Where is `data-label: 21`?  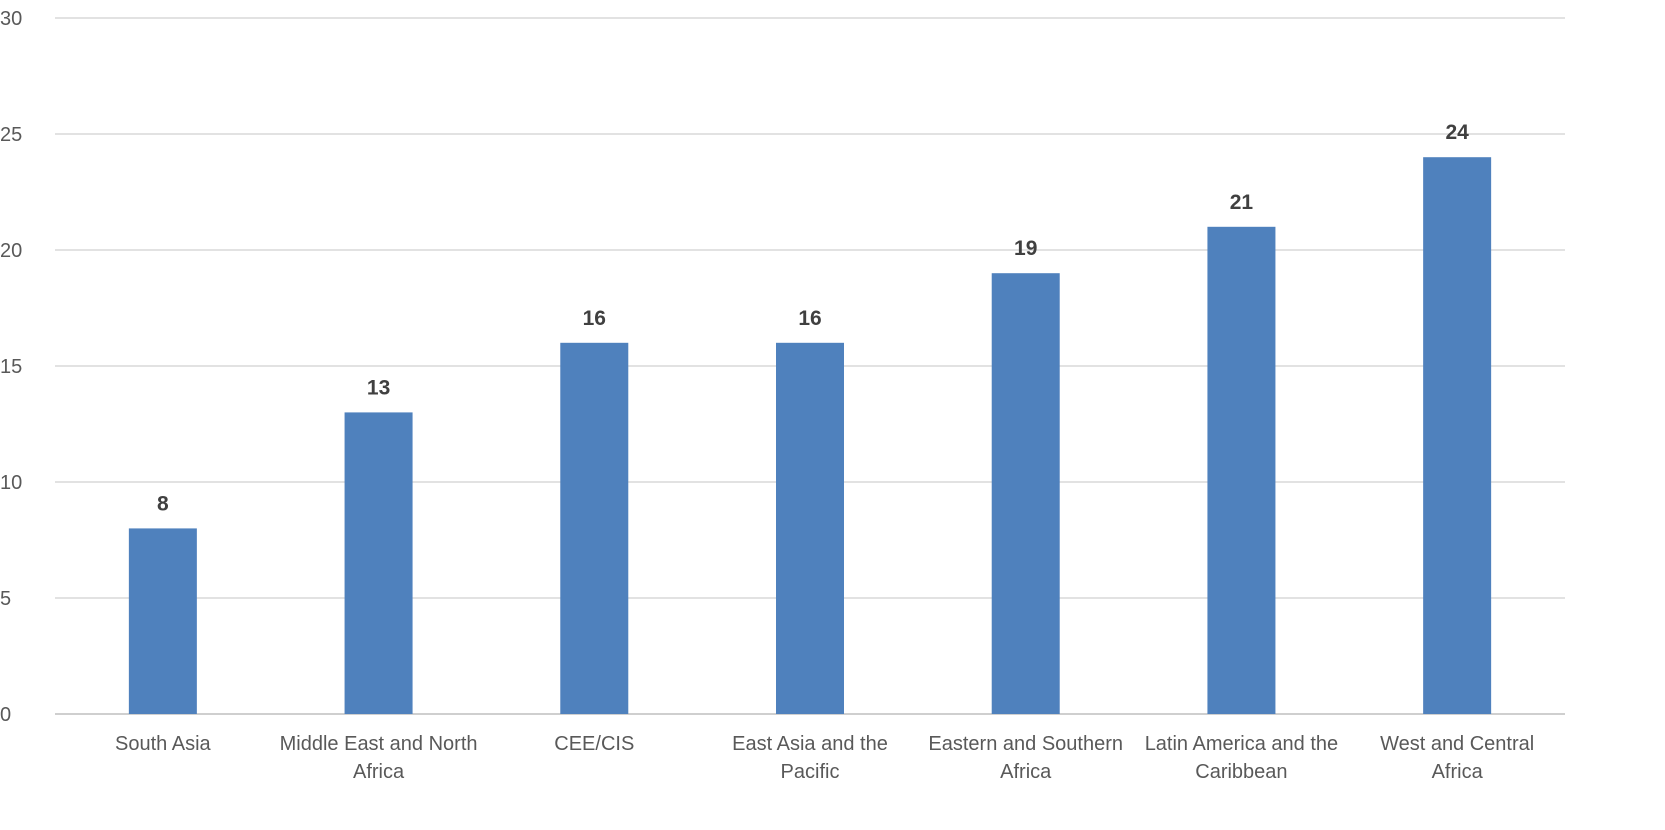
data-label: 21 is located at coordinates (1242, 202).